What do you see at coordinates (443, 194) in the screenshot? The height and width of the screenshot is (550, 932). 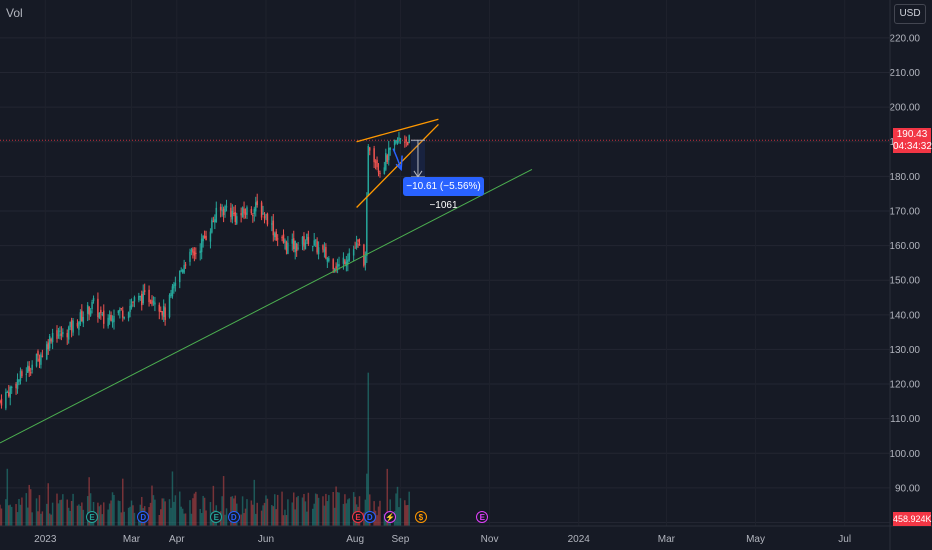 I see `measure-label: −10.61 (−5.56%) −1061` at bounding box center [443, 194].